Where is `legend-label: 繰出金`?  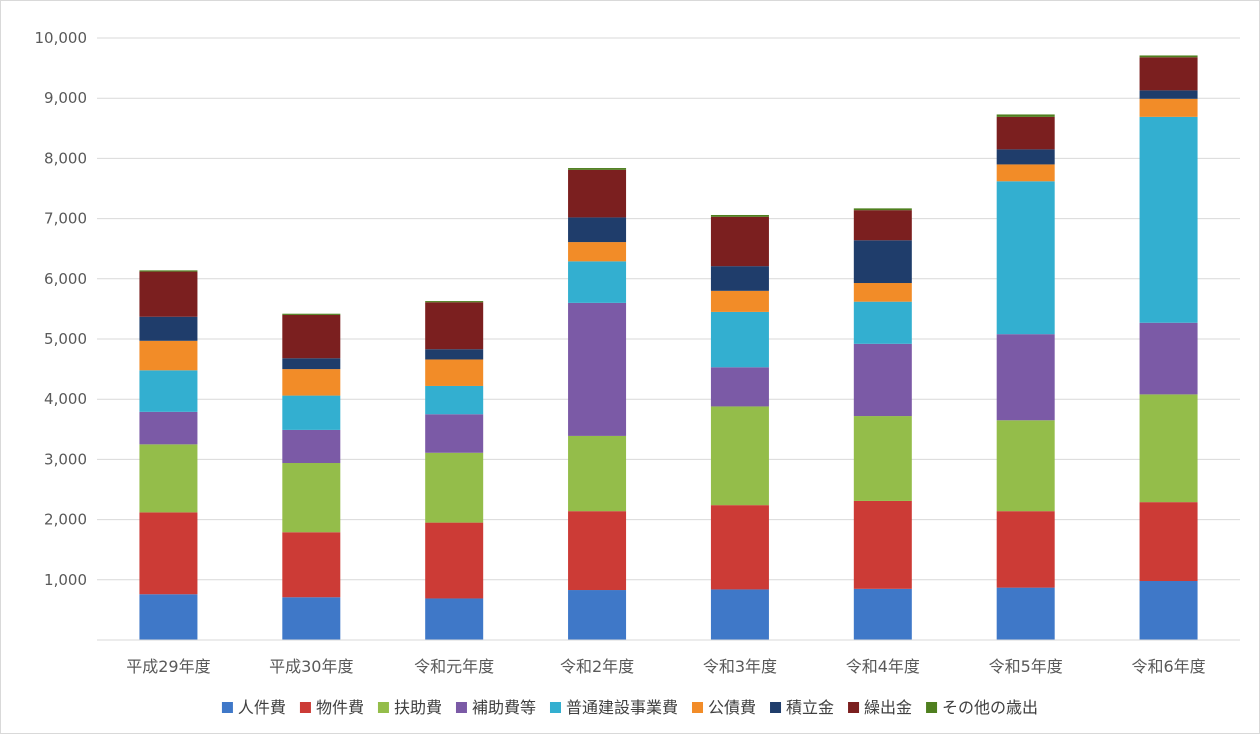 legend-label: 繰出金 is located at coordinates (888, 707).